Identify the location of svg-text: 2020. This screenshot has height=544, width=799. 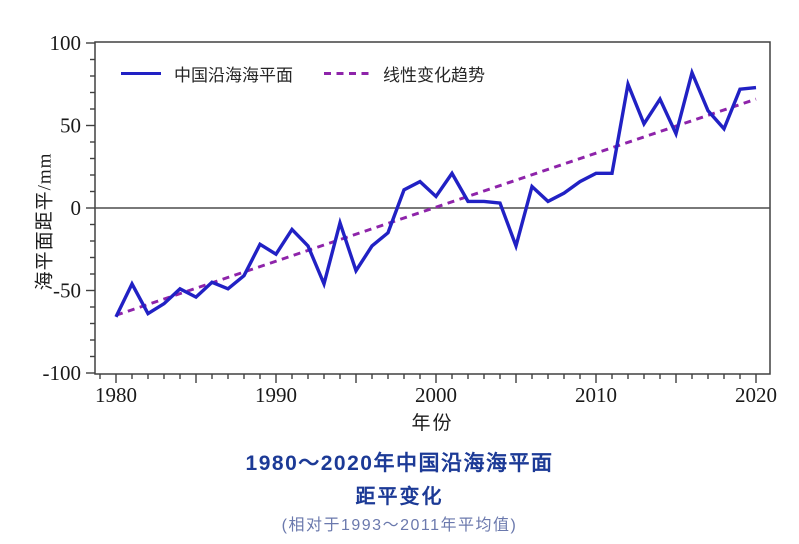
(756, 395).